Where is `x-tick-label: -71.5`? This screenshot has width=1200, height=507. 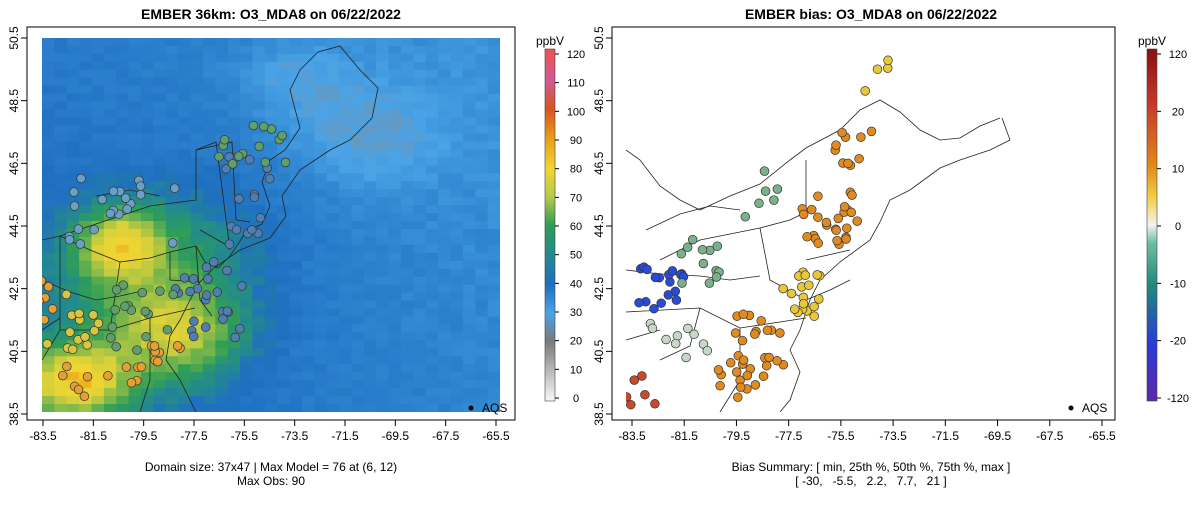 x-tick-label: -71.5 is located at coordinates (946, 436).